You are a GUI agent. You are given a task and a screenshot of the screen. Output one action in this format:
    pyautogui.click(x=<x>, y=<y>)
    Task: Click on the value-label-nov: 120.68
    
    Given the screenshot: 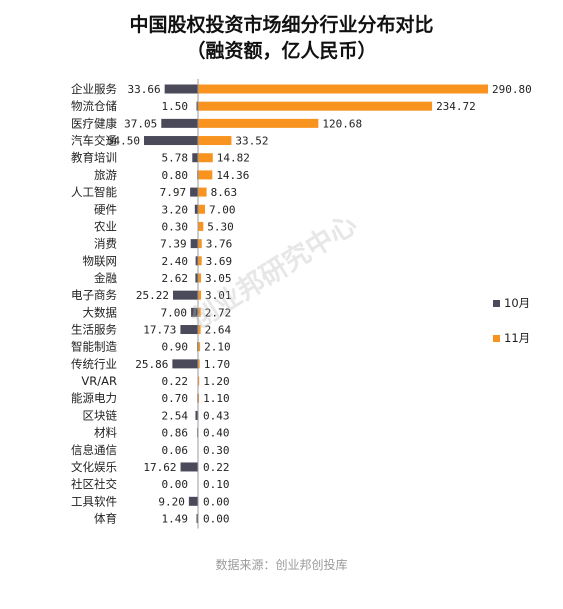 What is the action you would take?
    pyautogui.click(x=342, y=123)
    